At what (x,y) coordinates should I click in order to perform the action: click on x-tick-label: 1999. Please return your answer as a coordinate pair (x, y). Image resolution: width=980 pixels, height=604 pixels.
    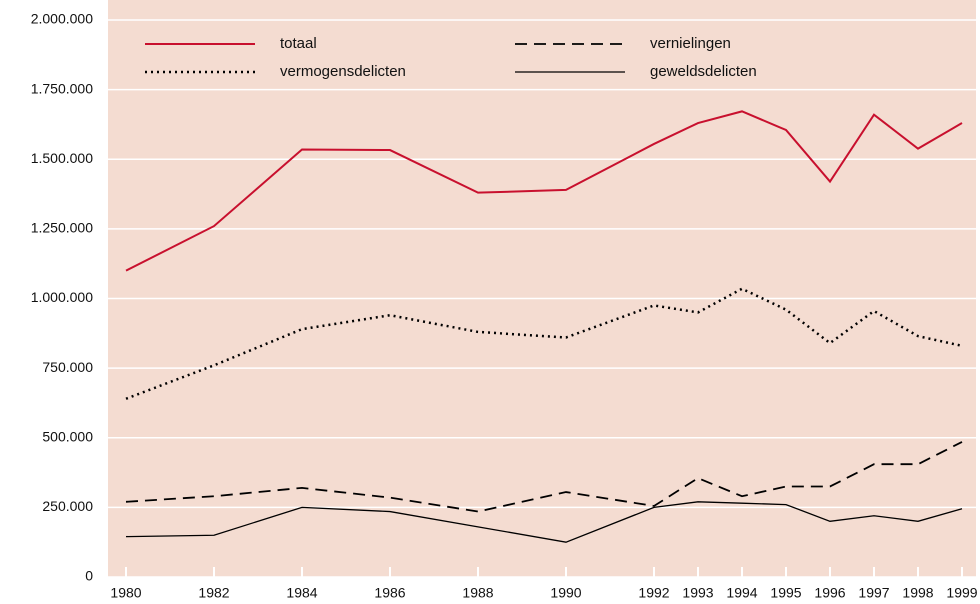
    Looking at the image, I should click on (961, 593).